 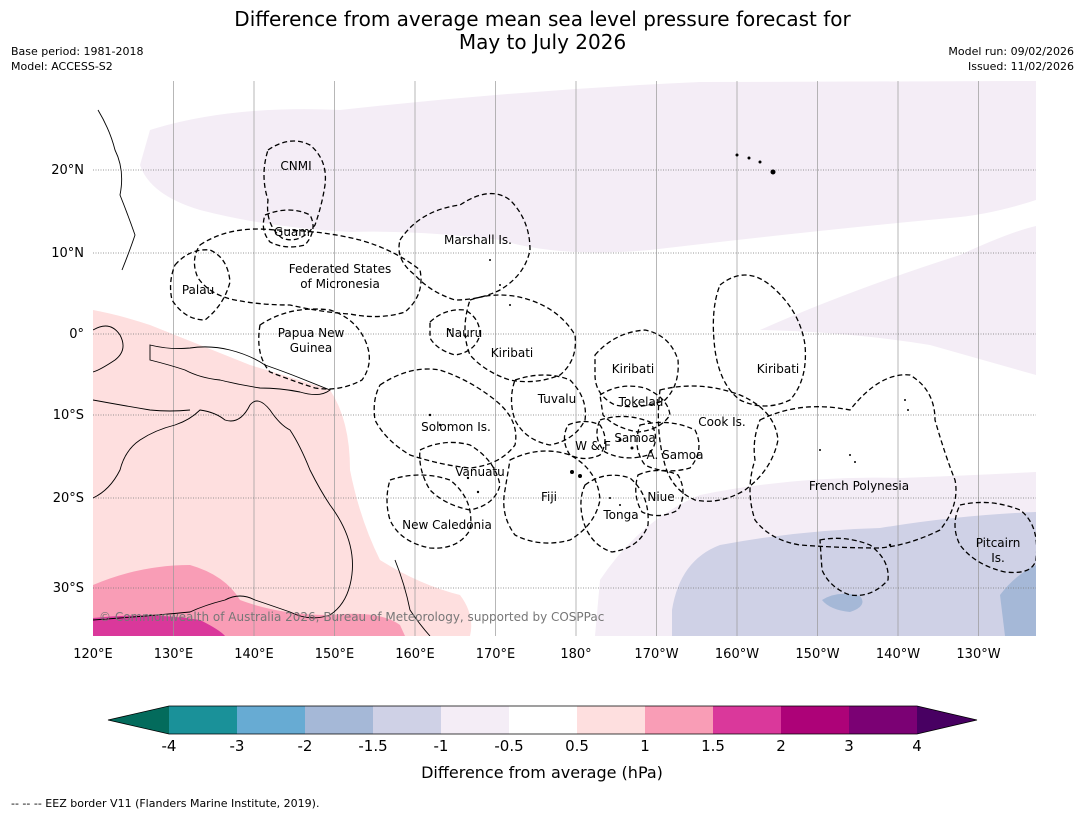 I want to click on eez-palau, so click(x=200, y=285).